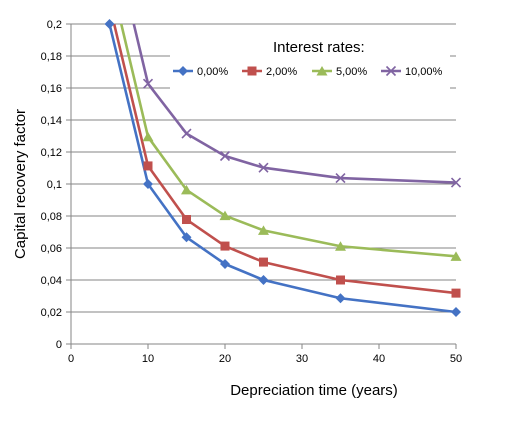 The width and height of the screenshot is (509, 422). I want to click on y-tick-label: 0,18, so click(51, 57).